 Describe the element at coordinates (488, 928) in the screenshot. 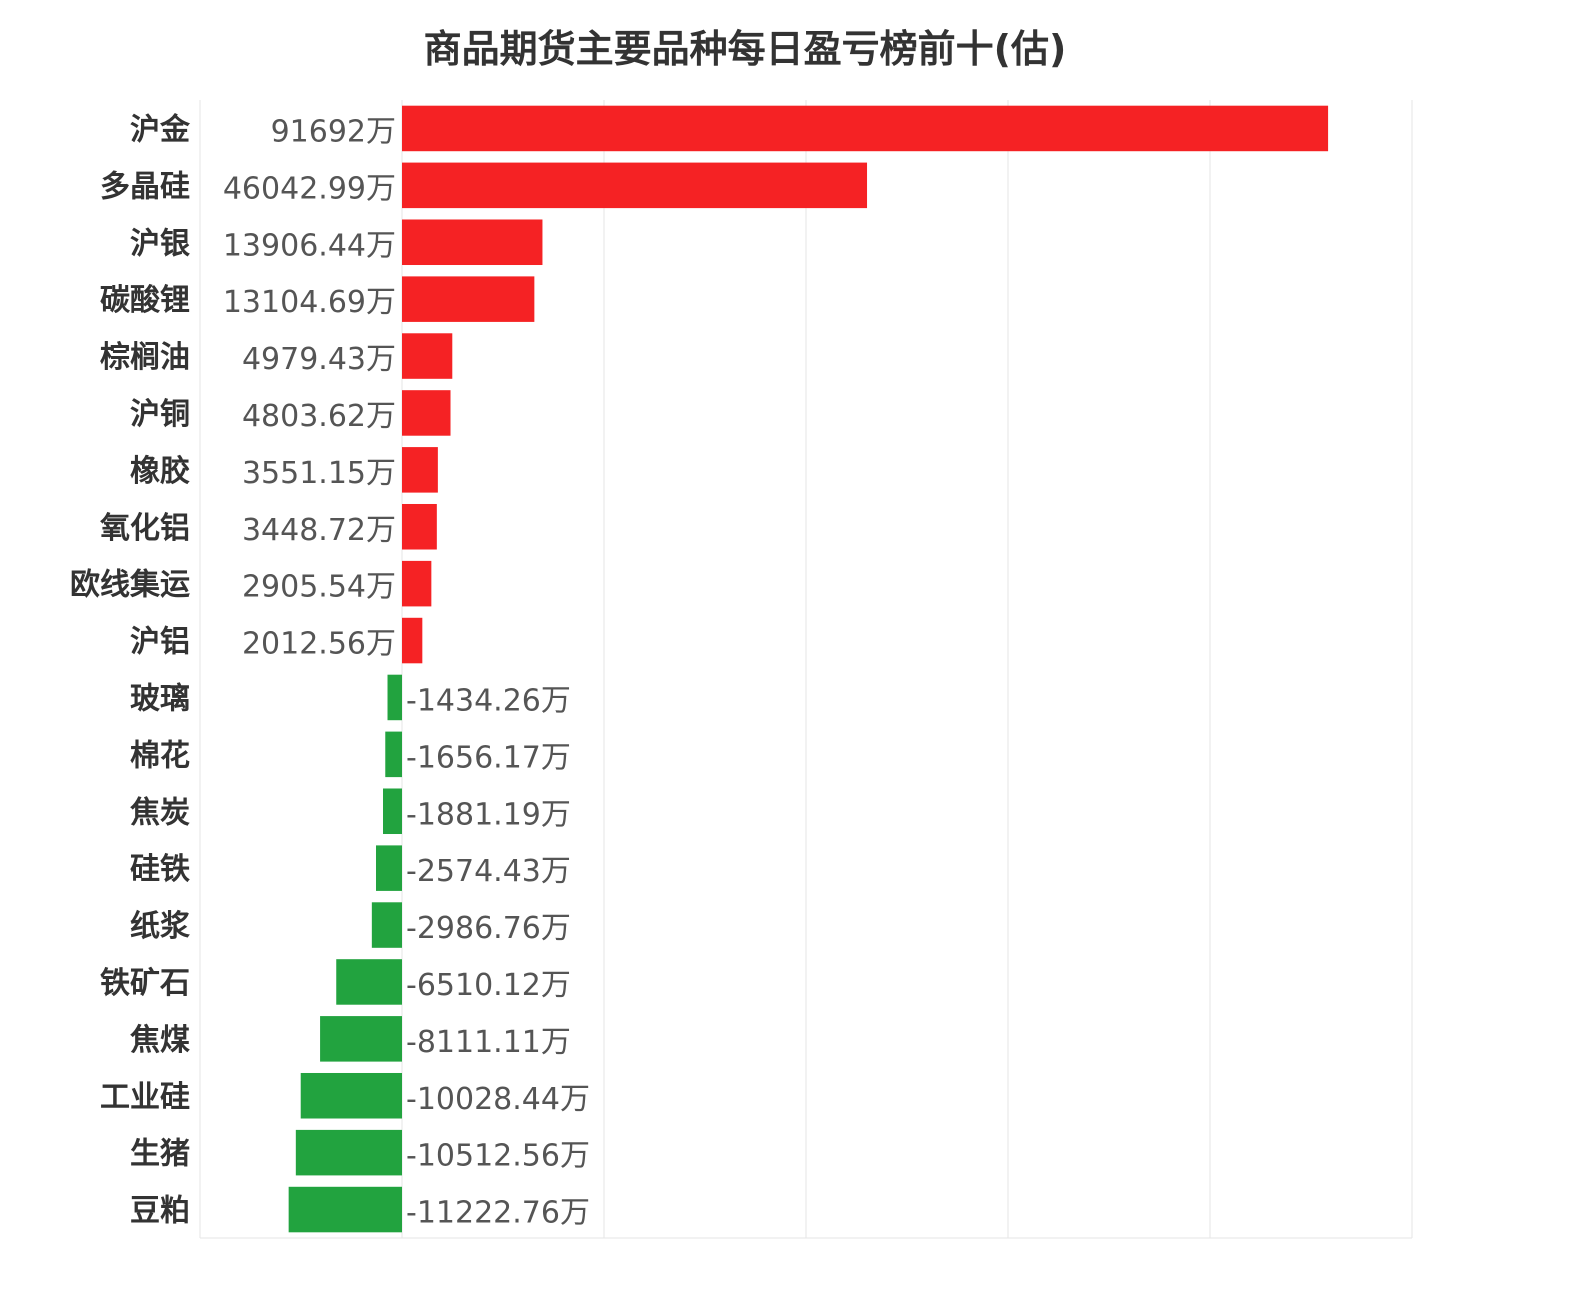

I see `value-label: -2986.76万` at that location.